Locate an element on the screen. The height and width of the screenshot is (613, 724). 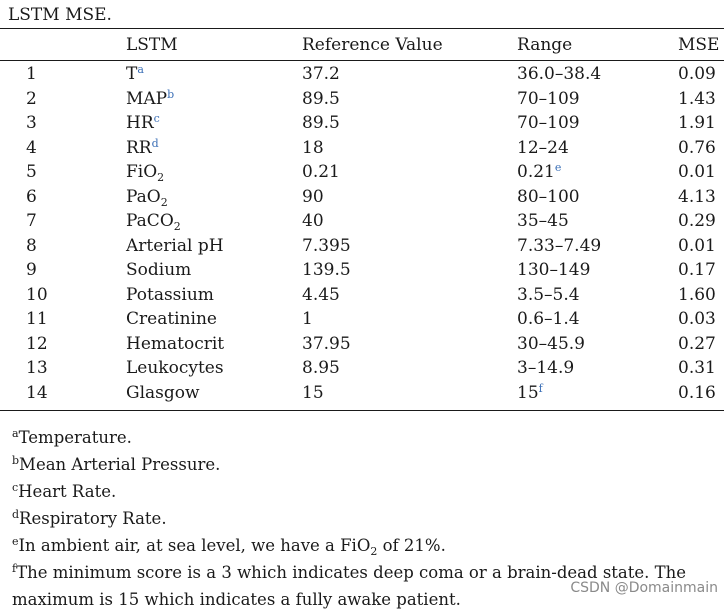
cell-index: 7 is located at coordinates (63, 221).